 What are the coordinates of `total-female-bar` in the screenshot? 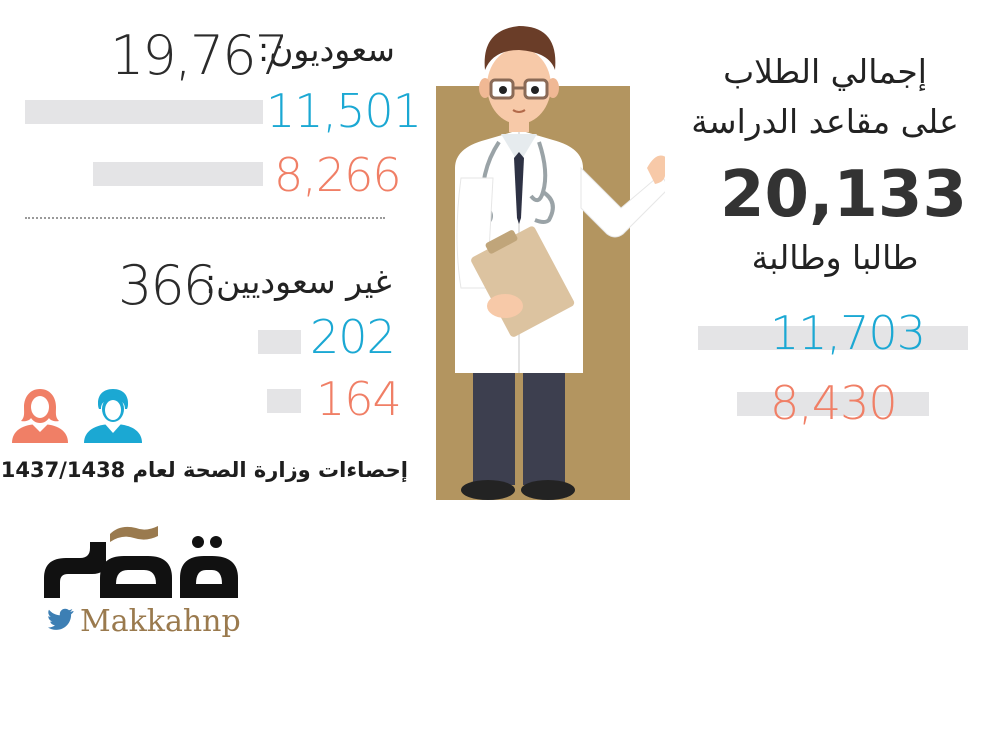 It's located at (833, 404).